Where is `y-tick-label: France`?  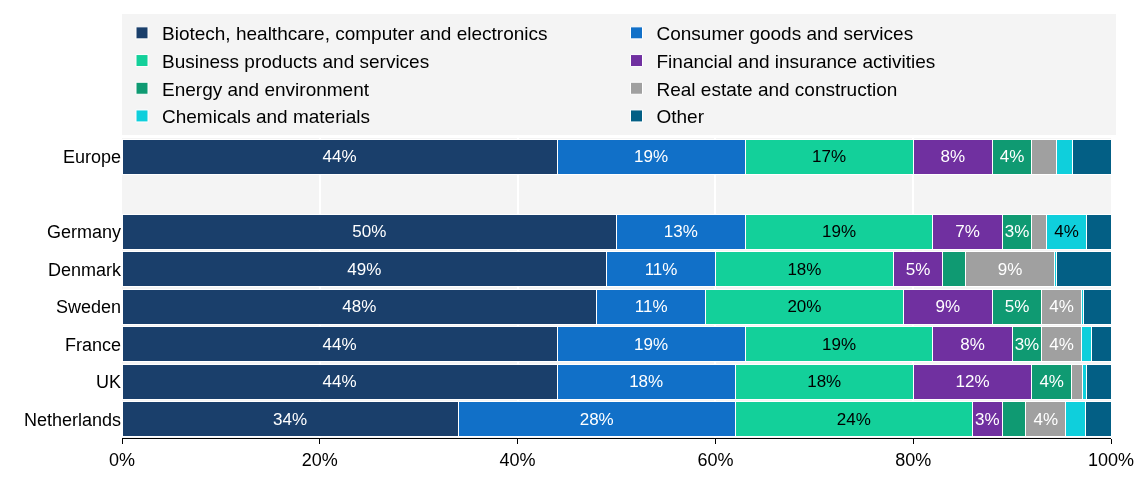
y-tick-label: France is located at coordinates (92, 344).